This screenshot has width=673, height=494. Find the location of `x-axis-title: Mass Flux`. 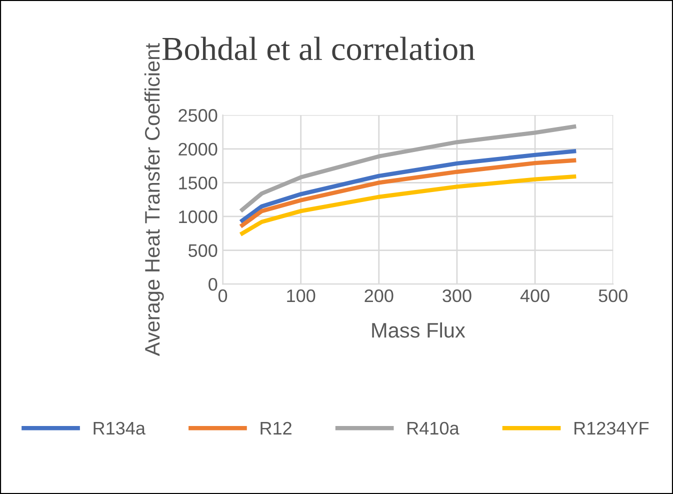

x-axis-title: Mass Flux is located at coordinates (419, 330).